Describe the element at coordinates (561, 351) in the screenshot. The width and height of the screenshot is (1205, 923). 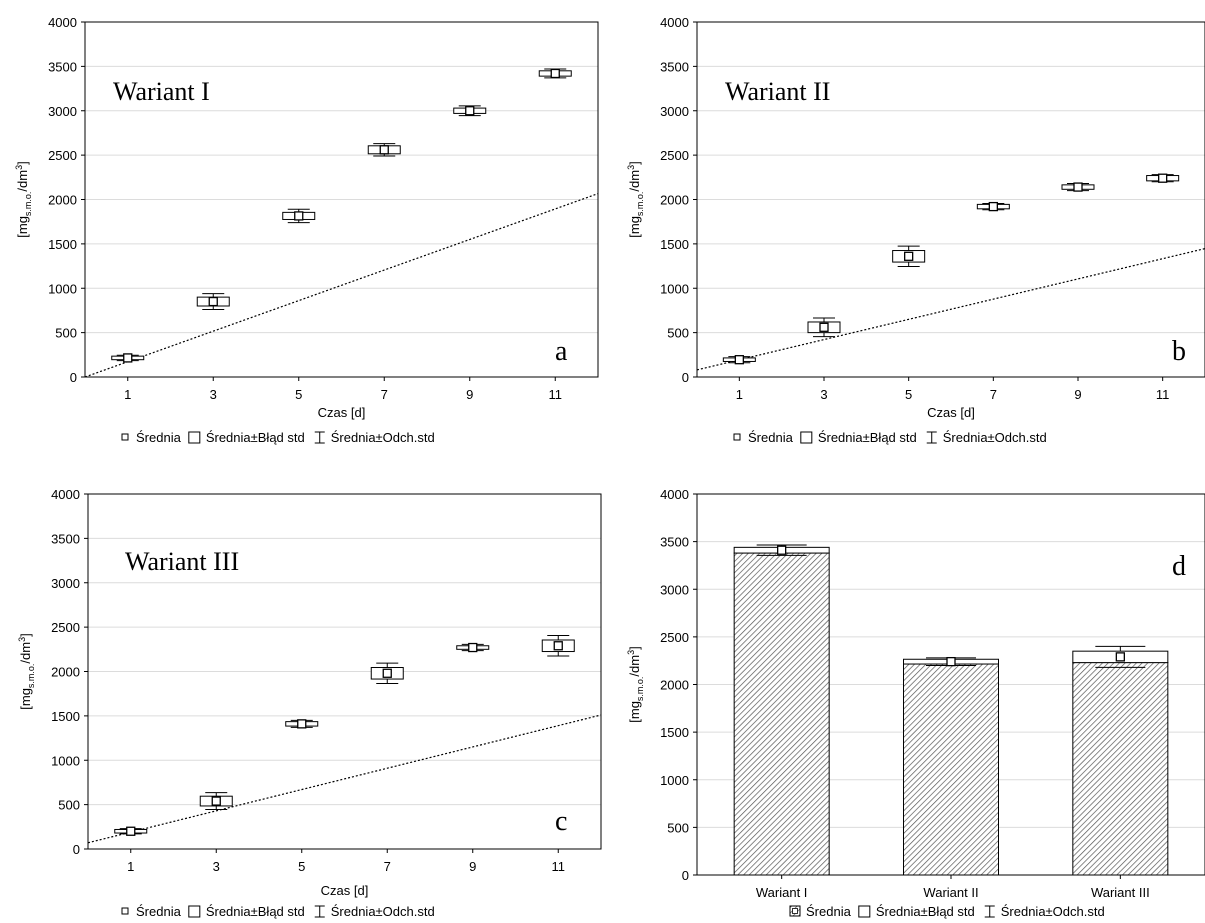
I see `panel-letter: a` at that location.